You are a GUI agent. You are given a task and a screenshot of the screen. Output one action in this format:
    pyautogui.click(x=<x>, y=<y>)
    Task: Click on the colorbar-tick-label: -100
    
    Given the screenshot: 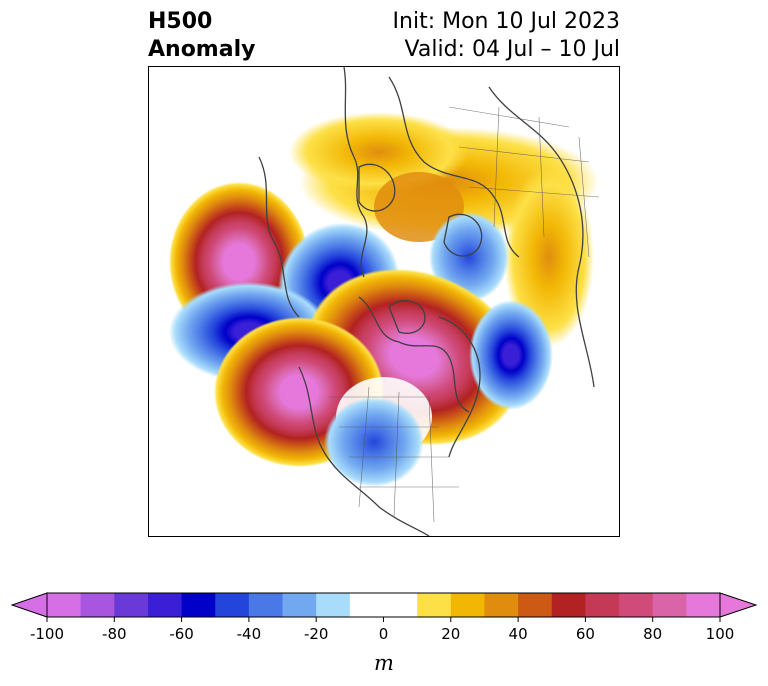 What is the action you would take?
    pyautogui.click(x=47, y=634)
    